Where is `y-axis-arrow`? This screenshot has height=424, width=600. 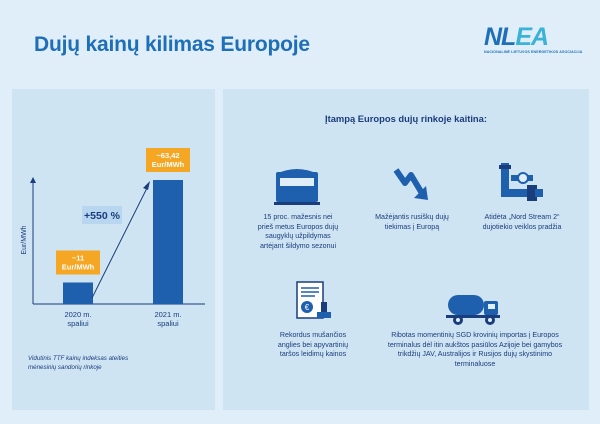
y-axis-arrow is located at coordinates (33, 180).